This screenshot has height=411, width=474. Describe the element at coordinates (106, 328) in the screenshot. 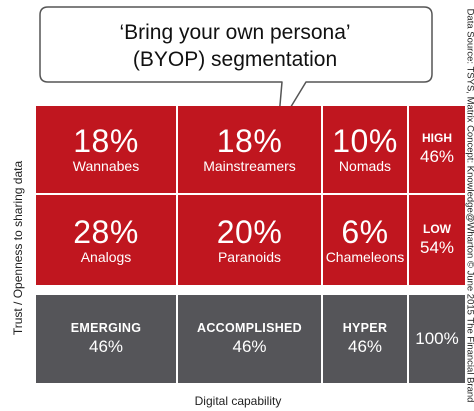

I see `total-label: EMERGING` at that location.